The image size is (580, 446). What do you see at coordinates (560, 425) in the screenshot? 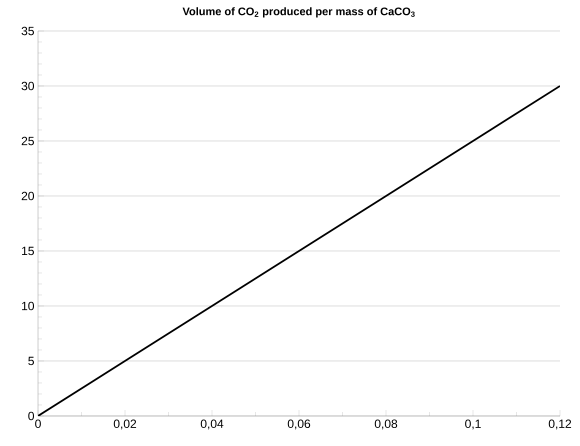
I see `x-tick-label: 0,12` at bounding box center [560, 425].